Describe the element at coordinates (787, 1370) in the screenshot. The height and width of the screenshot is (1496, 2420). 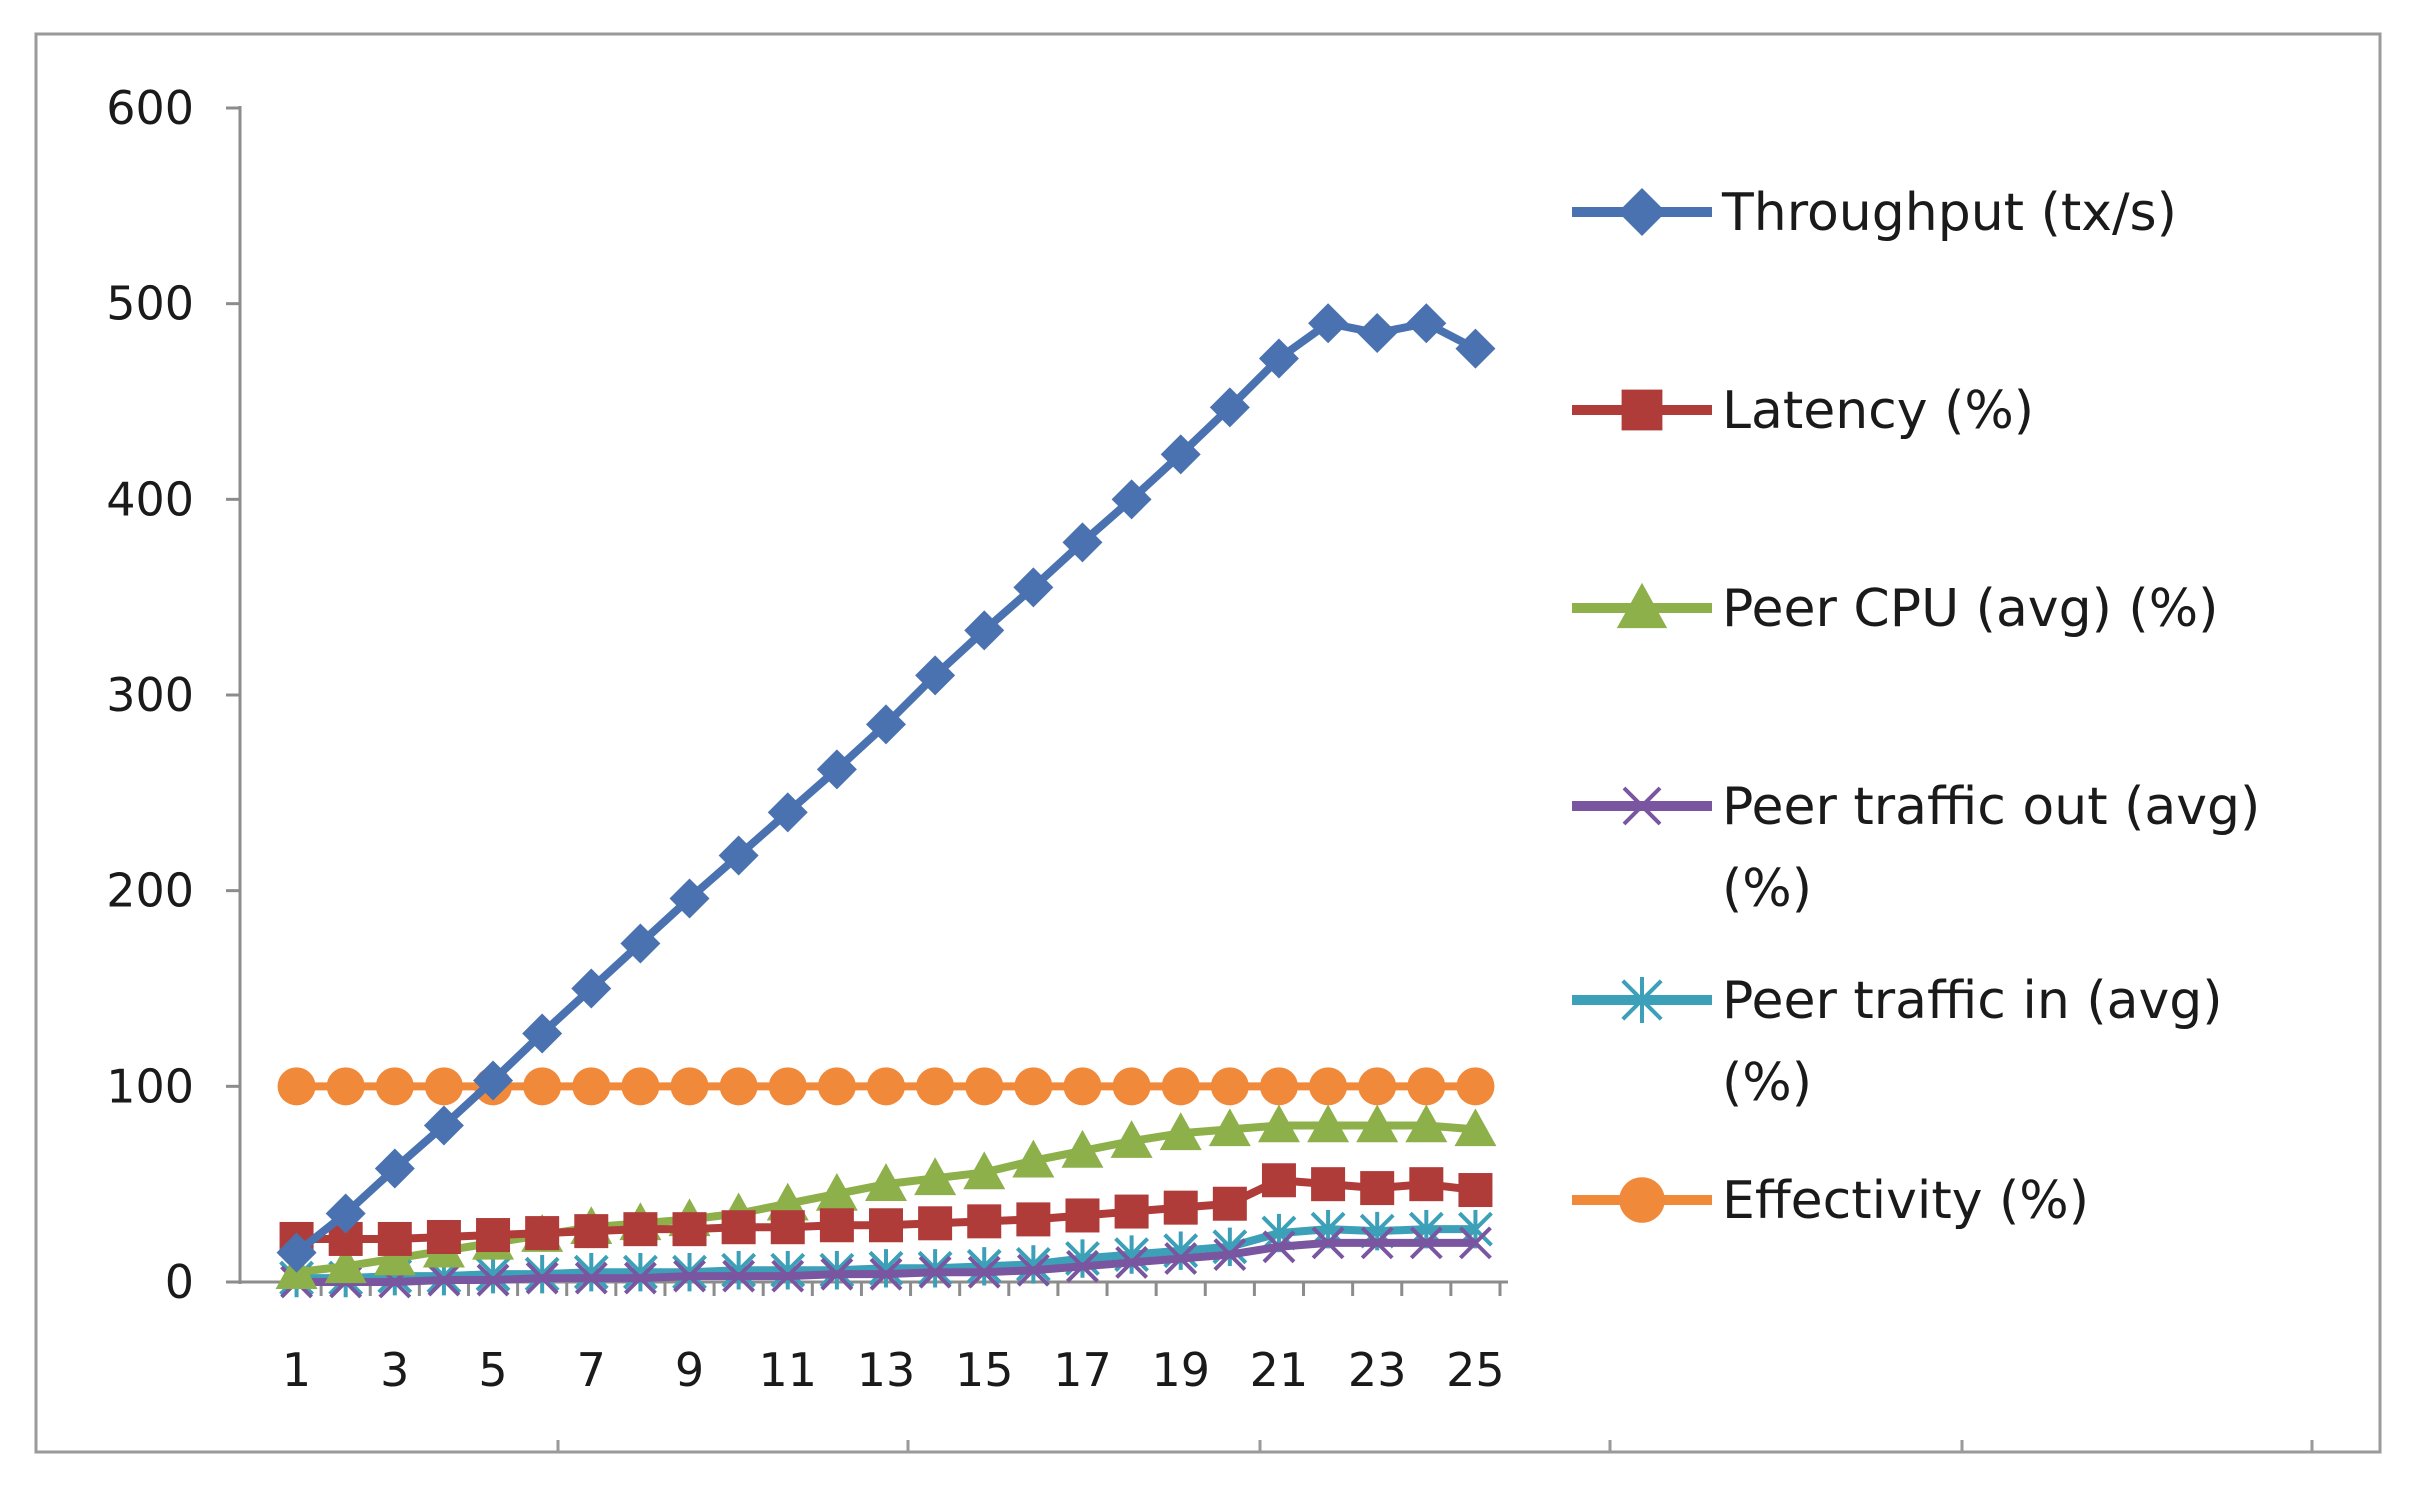
I see `x-tick-label-11: 11` at that location.